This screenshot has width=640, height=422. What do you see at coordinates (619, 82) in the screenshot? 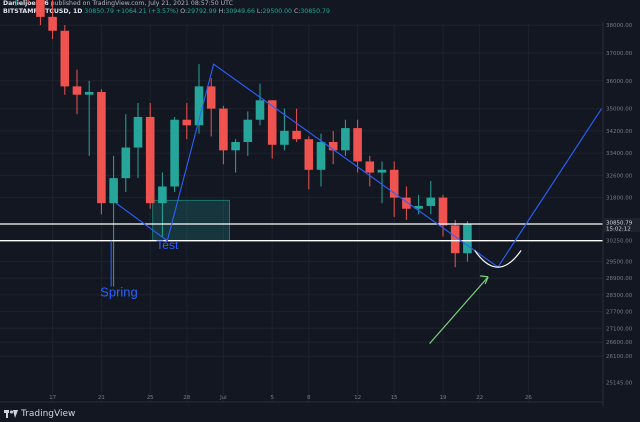
I see `price-tick-label-15: 36000.00` at bounding box center [619, 82].